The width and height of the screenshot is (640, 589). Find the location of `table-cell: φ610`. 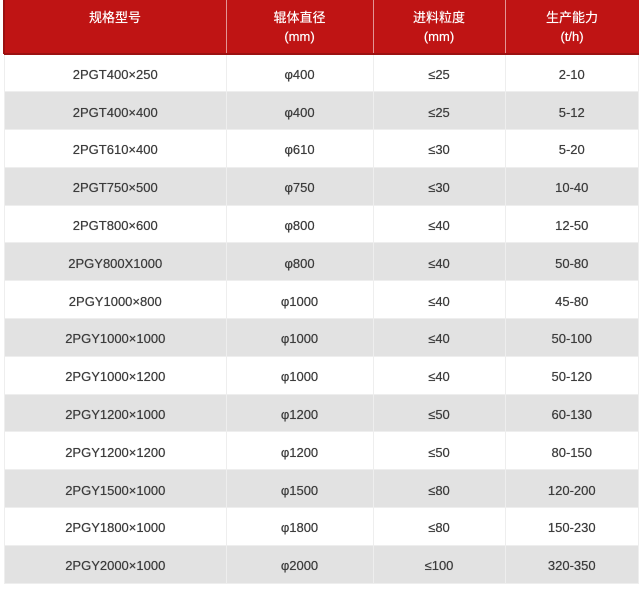

table-cell: φ610 is located at coordinates (299, 148).